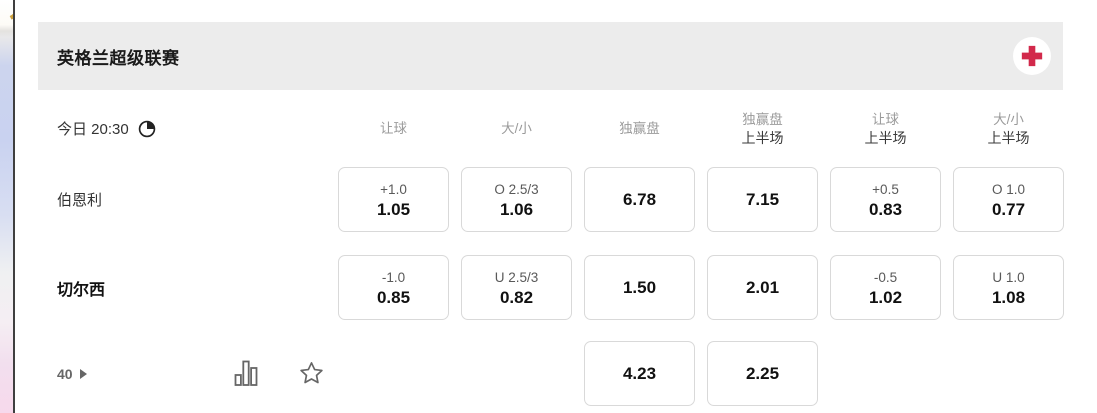  What do you see at coordinates (146, 128) in the screenshot?
I see `clock-icon` at bounding box center [146, 128].